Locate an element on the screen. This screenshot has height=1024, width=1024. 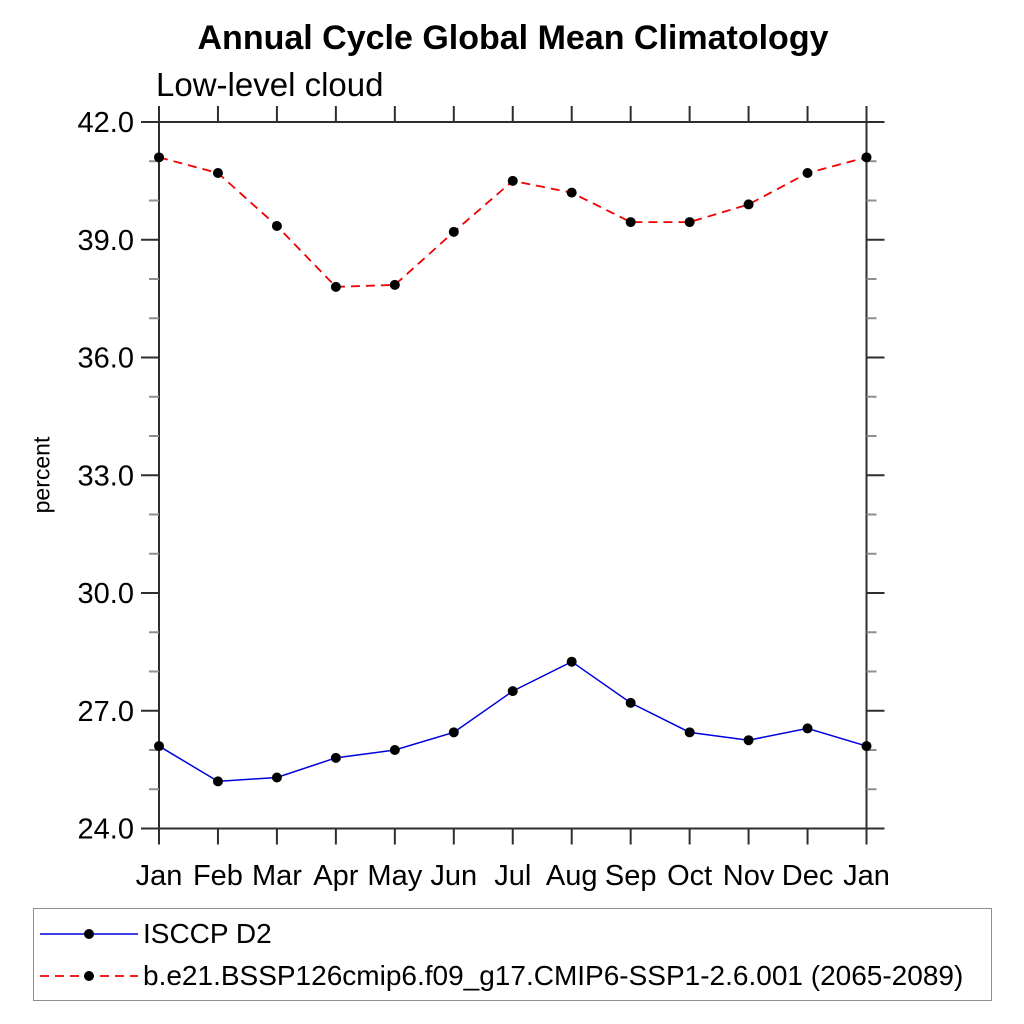
legend-dashed-line-marker-icon is located at coordinates (89, 976).